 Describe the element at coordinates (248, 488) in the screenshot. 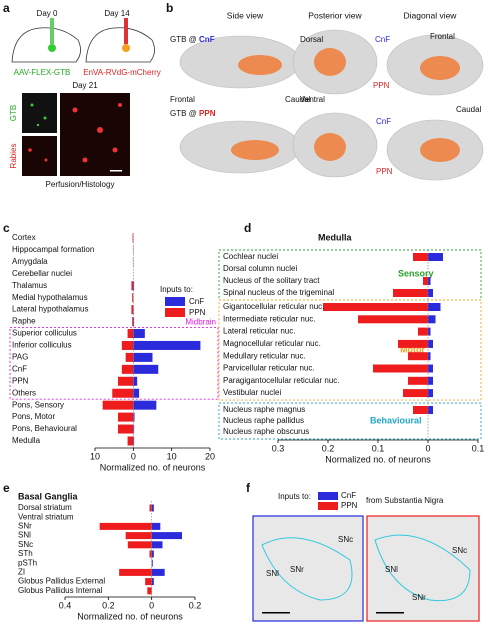

I see `panel-label: f` at that location.